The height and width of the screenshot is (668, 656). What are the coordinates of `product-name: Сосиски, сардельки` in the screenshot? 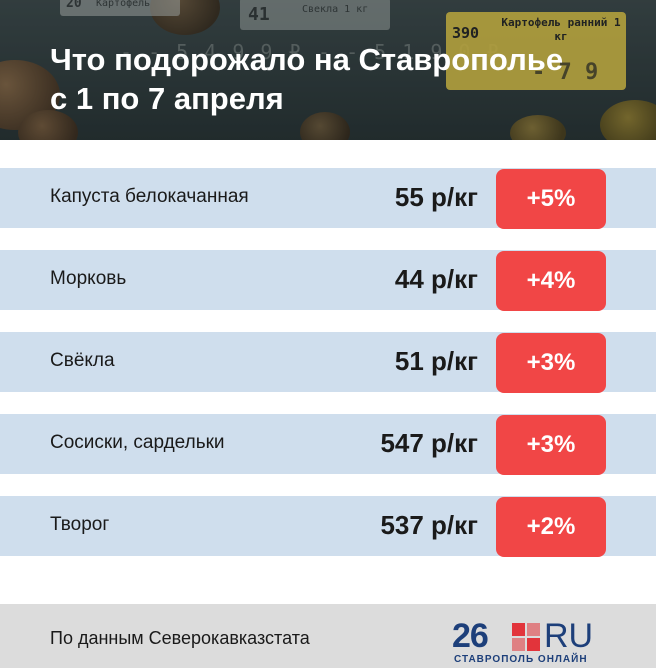 It's located at (137, 442).